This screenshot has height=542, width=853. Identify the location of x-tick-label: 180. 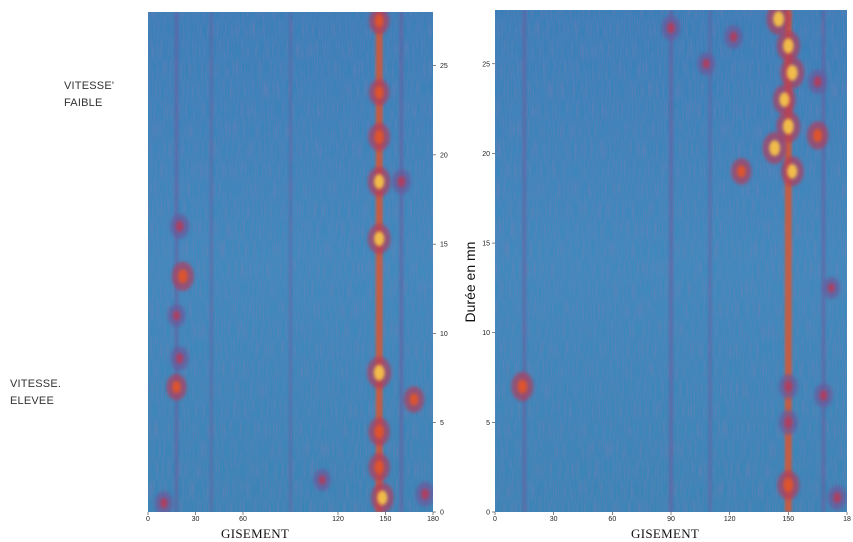
(433, 519).